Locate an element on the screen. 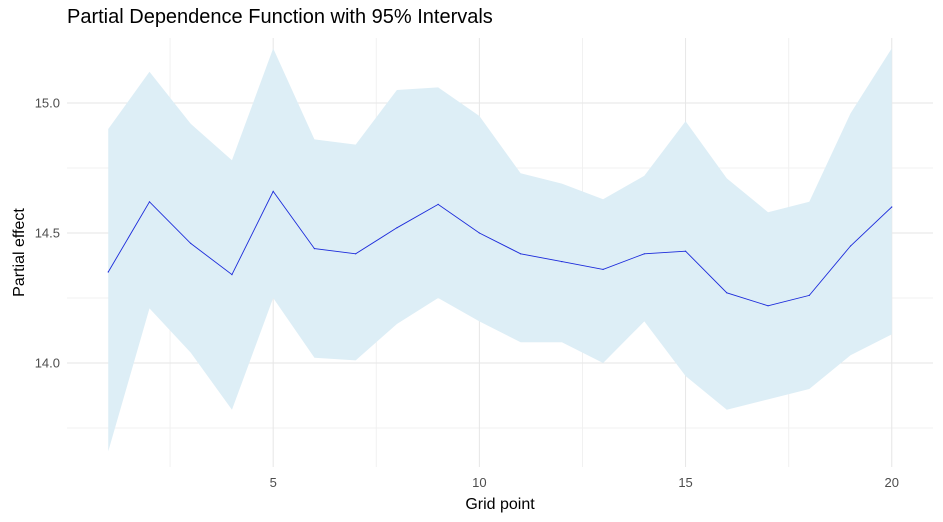 The image size is (943, 522). y-tick-label: 14.0 is located at coordinates (47, 363).